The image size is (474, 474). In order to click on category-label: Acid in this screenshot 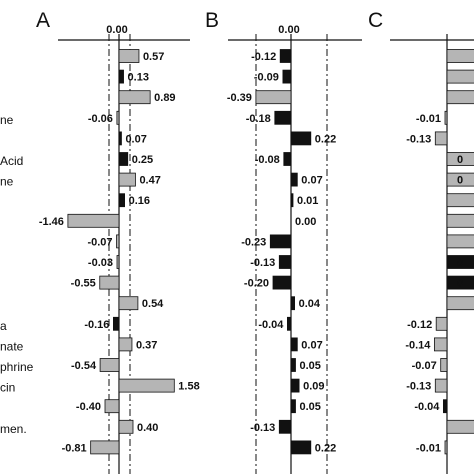, I will do `click(11, 161)`.